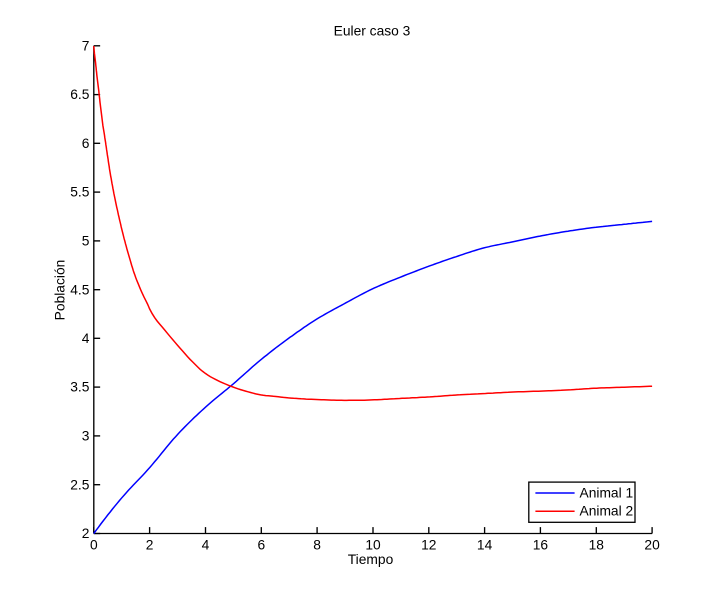 The image size is (720, 599). I want to click on svg-text: 5.5, so click(80, 192).